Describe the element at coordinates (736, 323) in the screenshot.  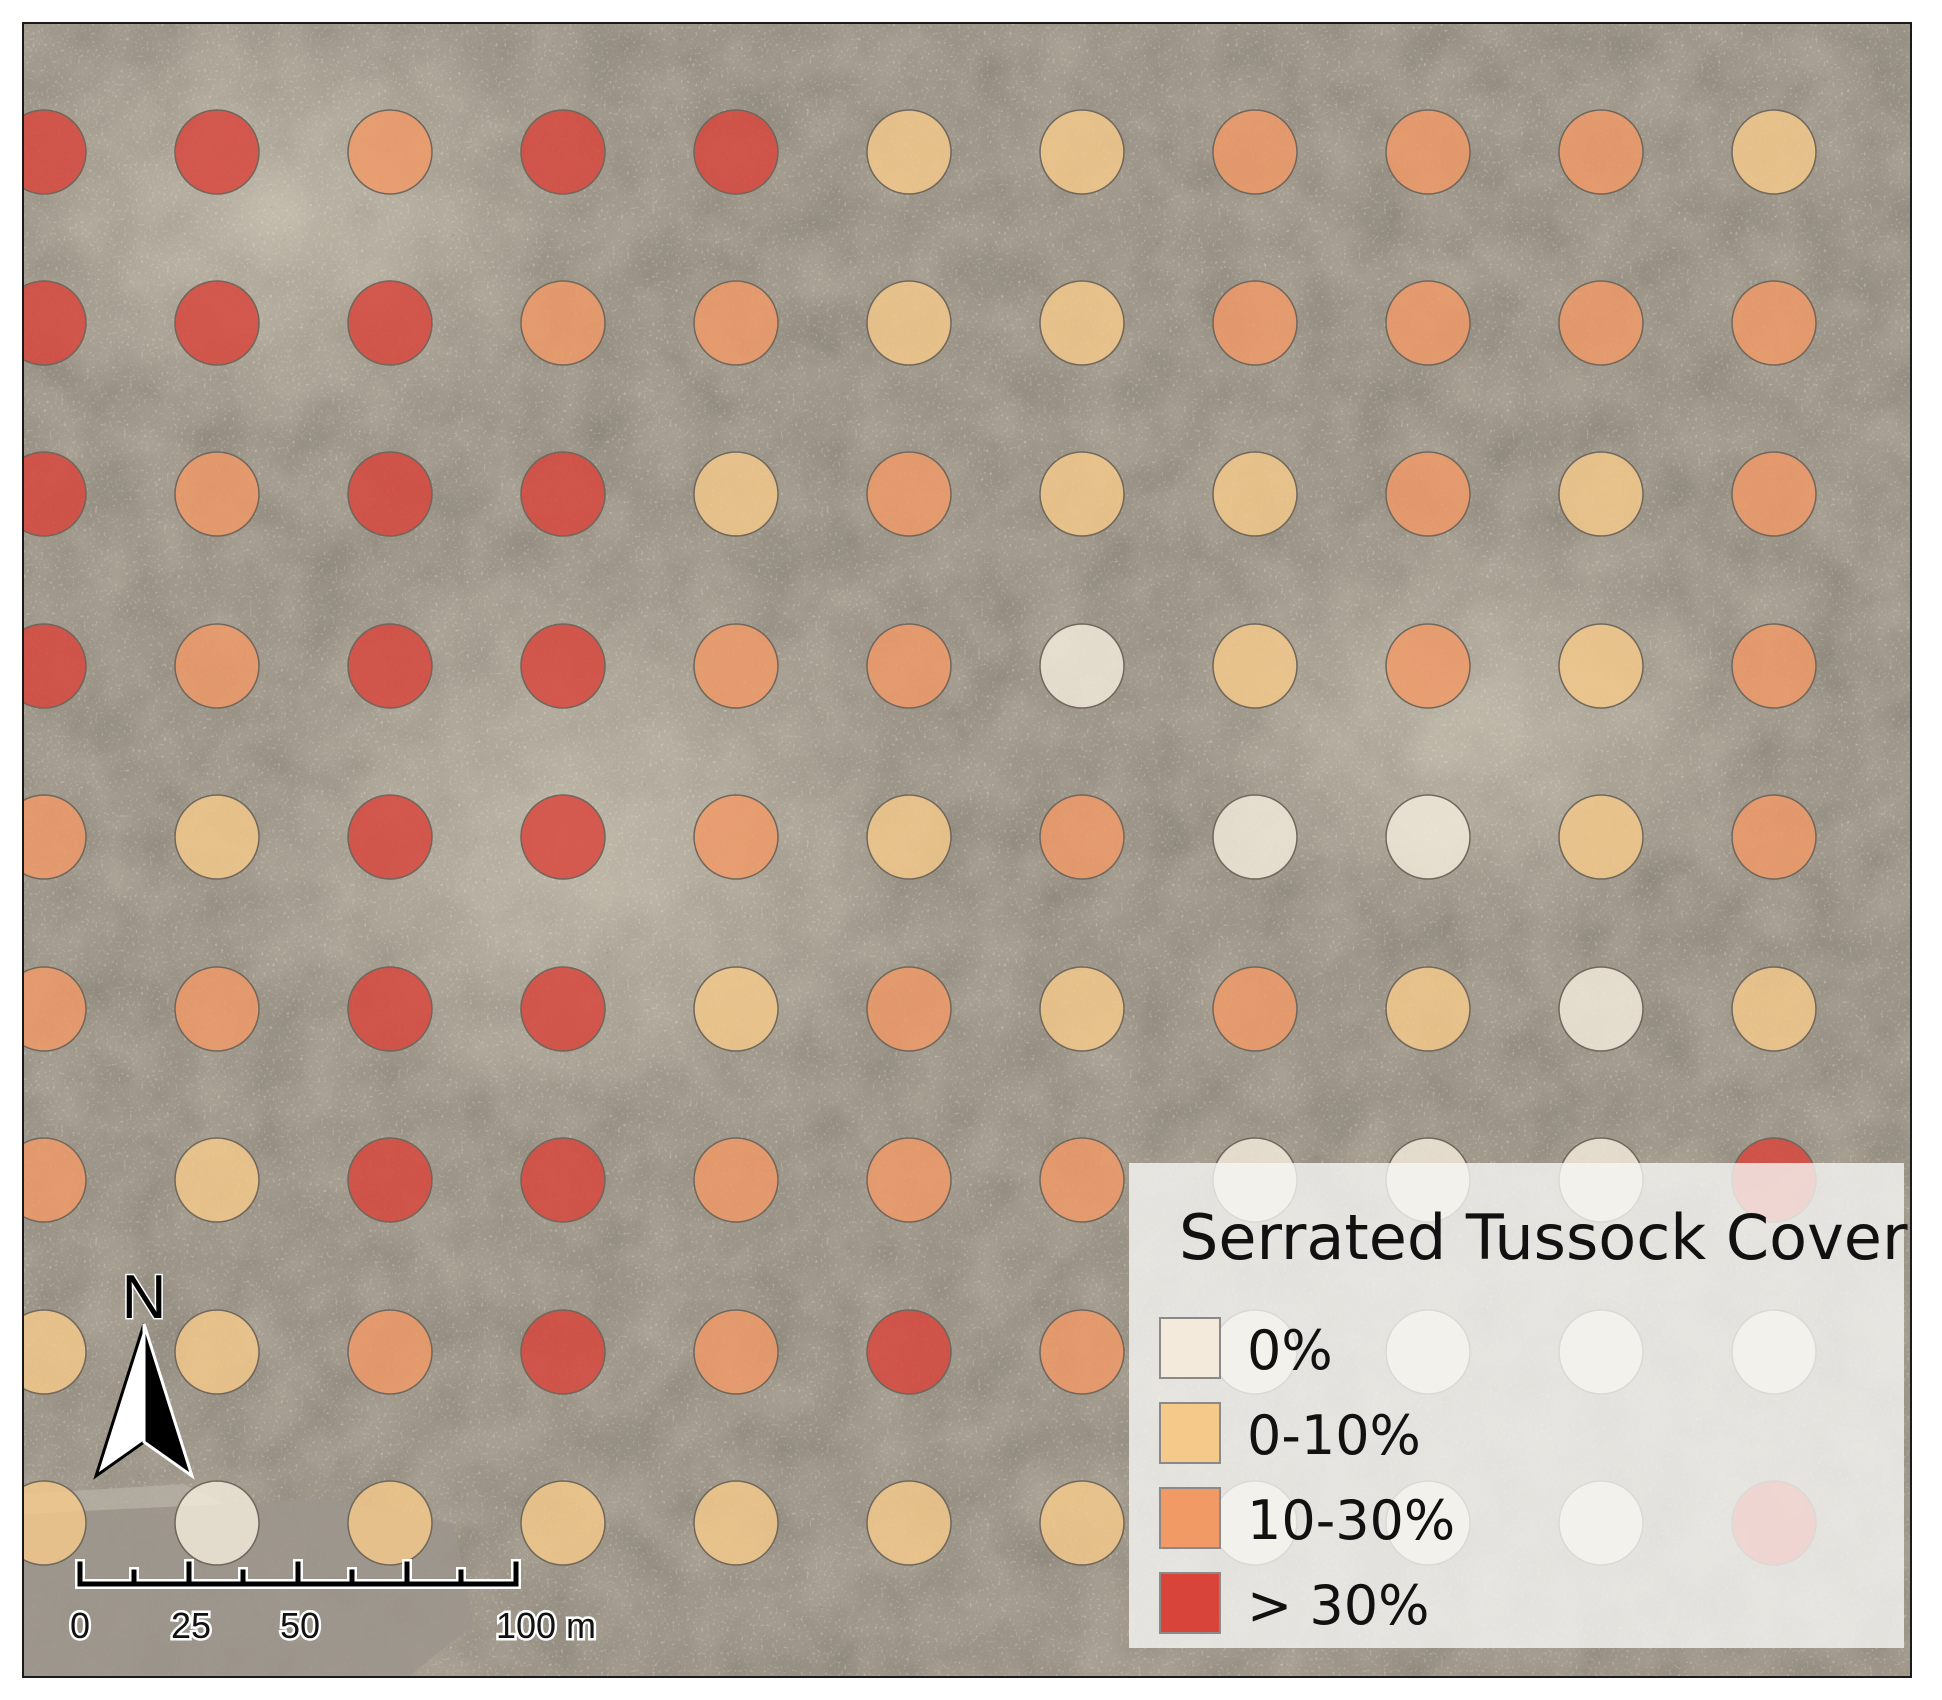
I see `plot-circle-r2-c5` at that location.